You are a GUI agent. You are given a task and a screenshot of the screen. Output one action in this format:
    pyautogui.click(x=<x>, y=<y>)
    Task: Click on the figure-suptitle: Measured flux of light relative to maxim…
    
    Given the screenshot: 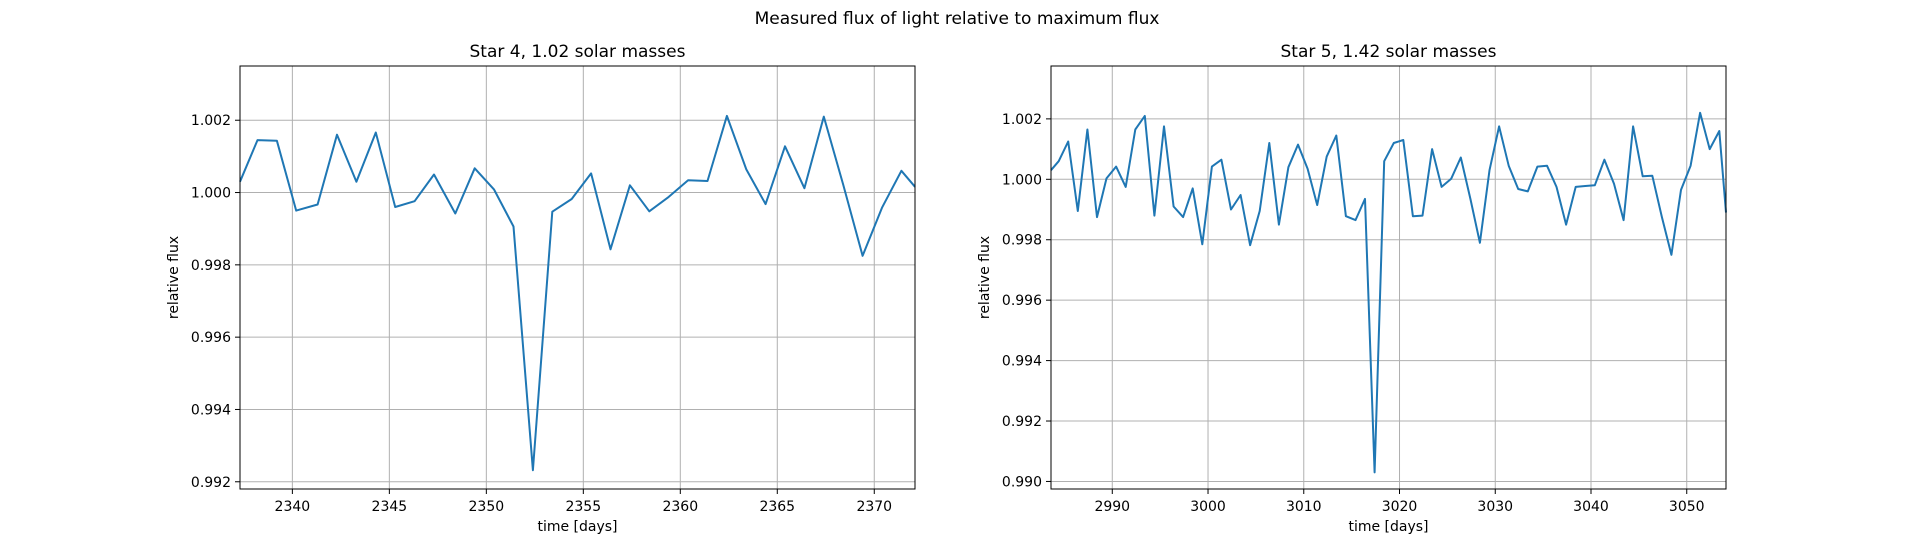 What is the action you would take?
    pyautogui.click(x=957, y=19)
    